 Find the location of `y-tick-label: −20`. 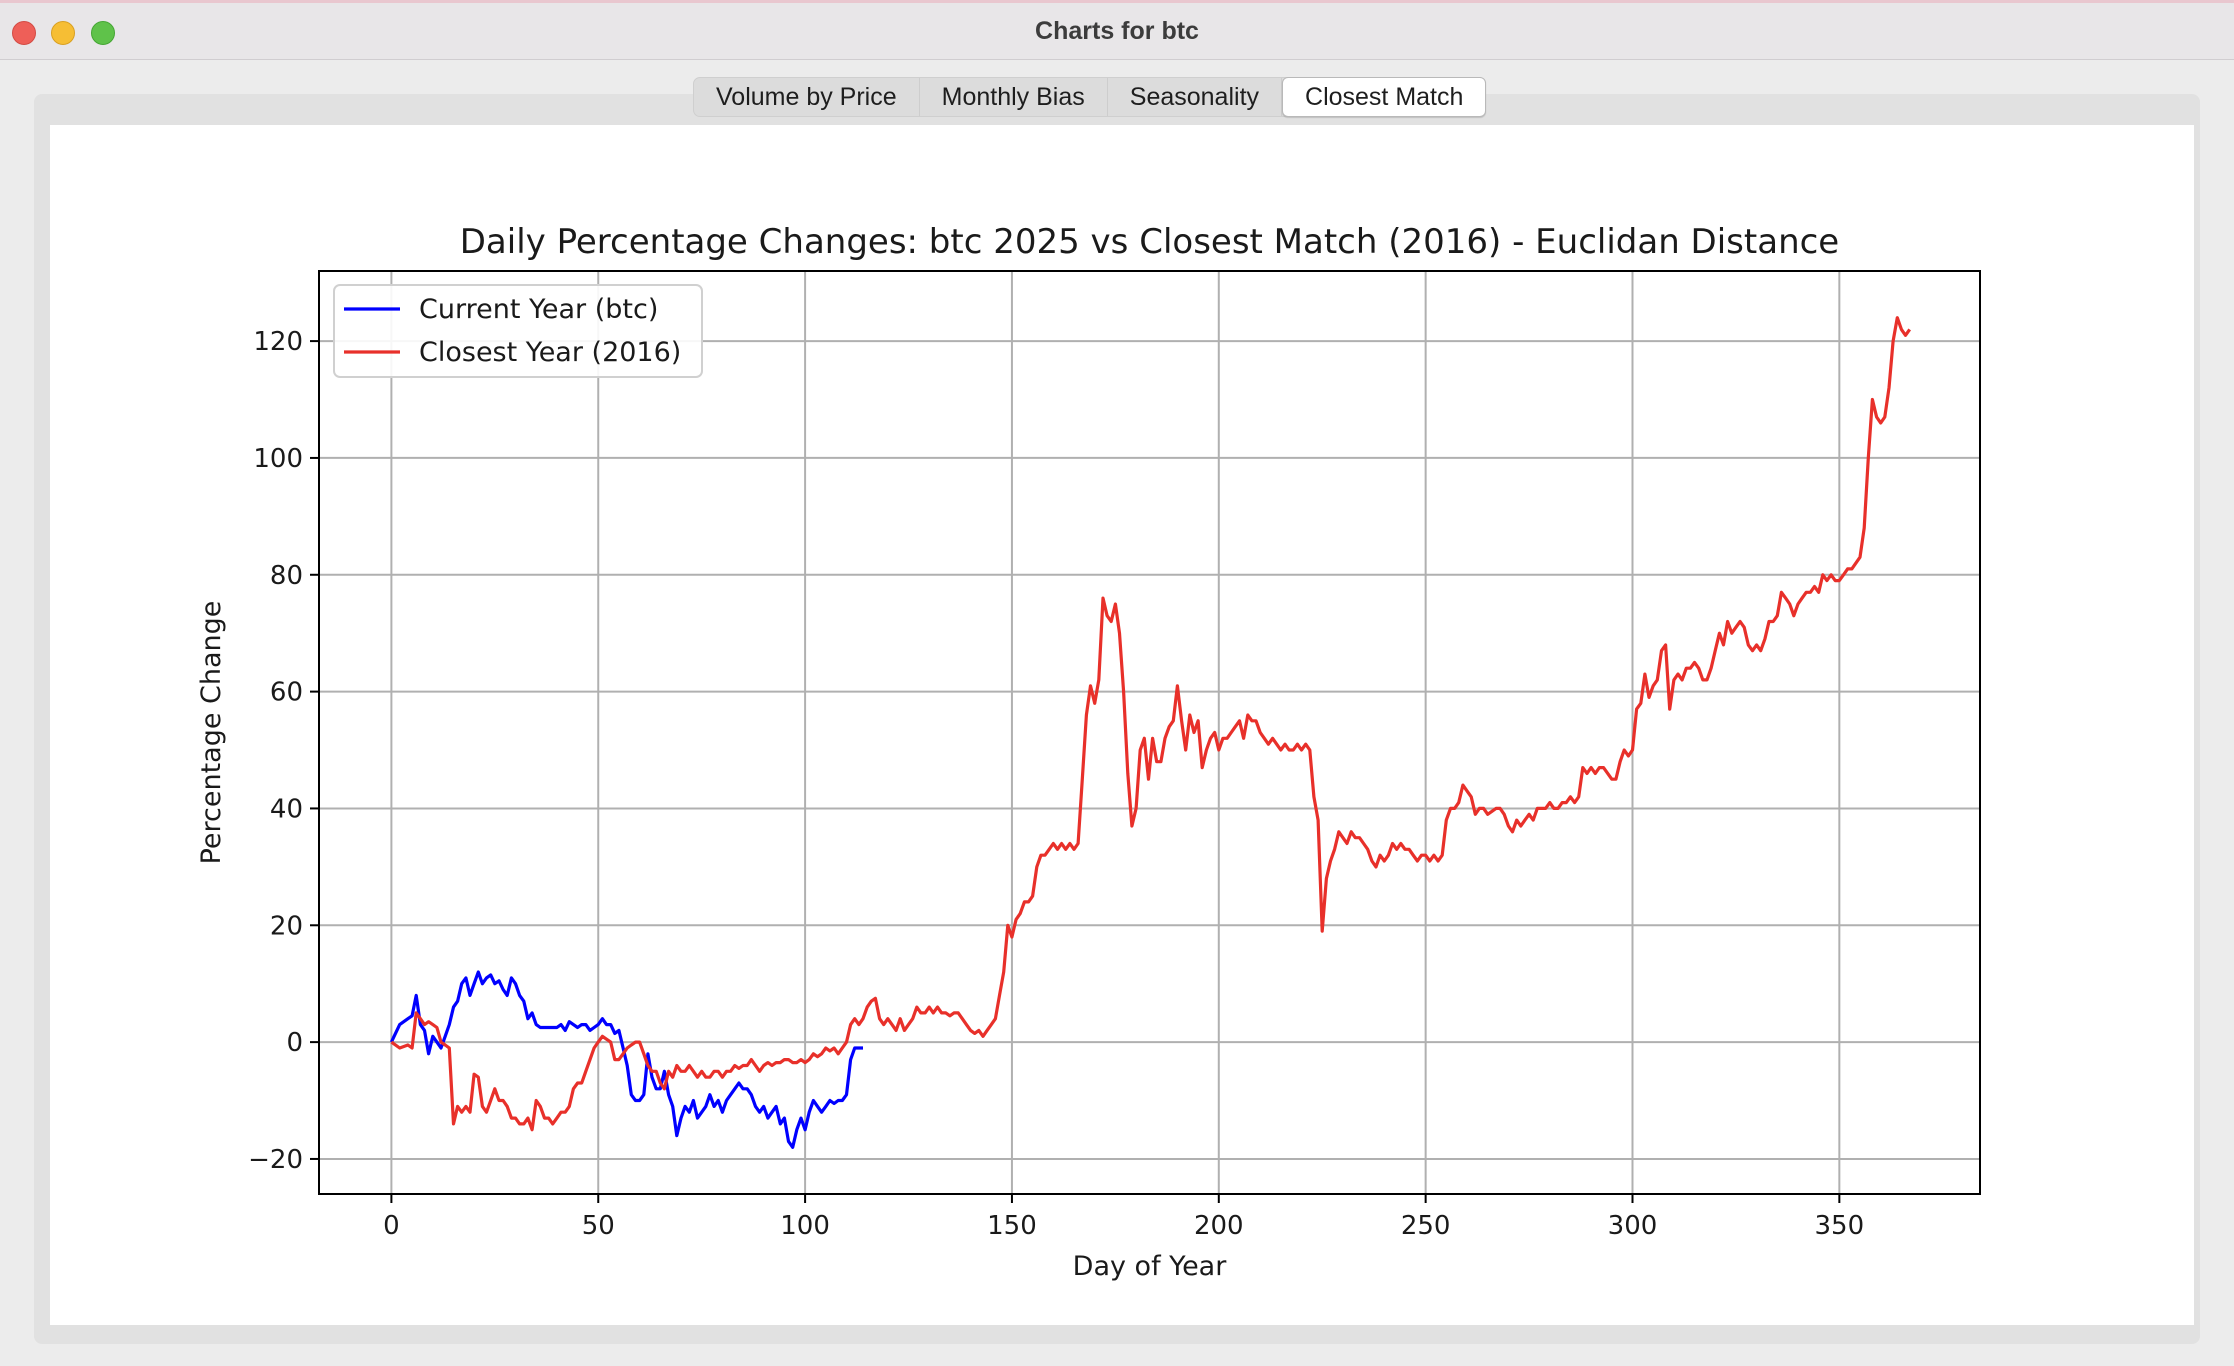

y-tick-label: −20 is located at coordinates (275, 1160).